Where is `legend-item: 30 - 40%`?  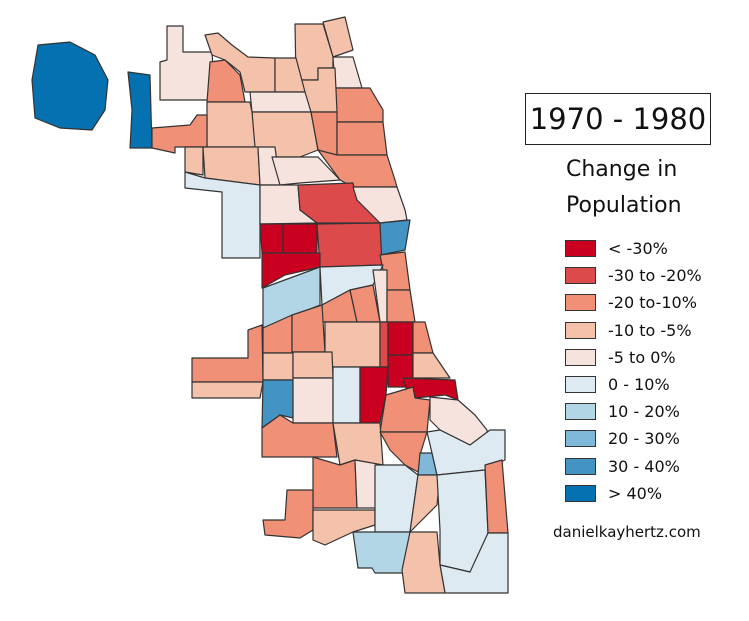
legend-item: 30 - 40% is located at coordinates (633, 466).